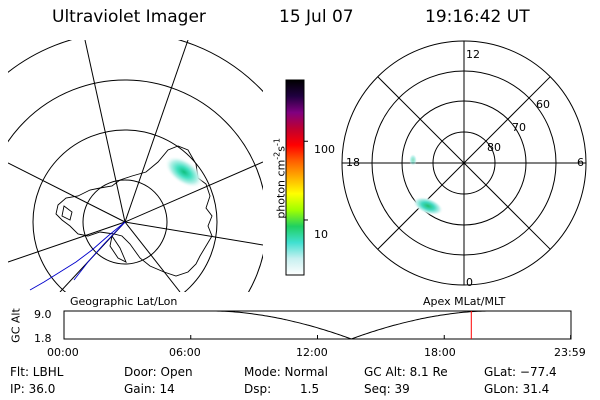 This screenshot has width=600, height=400. What do you see at coordinates (277, 155) in the screenshot?
I see `colorbar-unit-sup1: -2` at bounding box center [277, 155].